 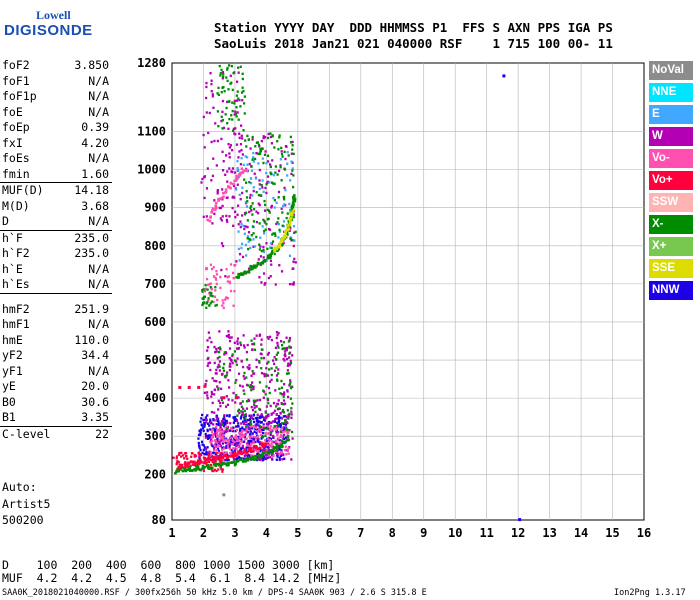 I want to click on param-value: 235.0, so click(x=91, y=253).